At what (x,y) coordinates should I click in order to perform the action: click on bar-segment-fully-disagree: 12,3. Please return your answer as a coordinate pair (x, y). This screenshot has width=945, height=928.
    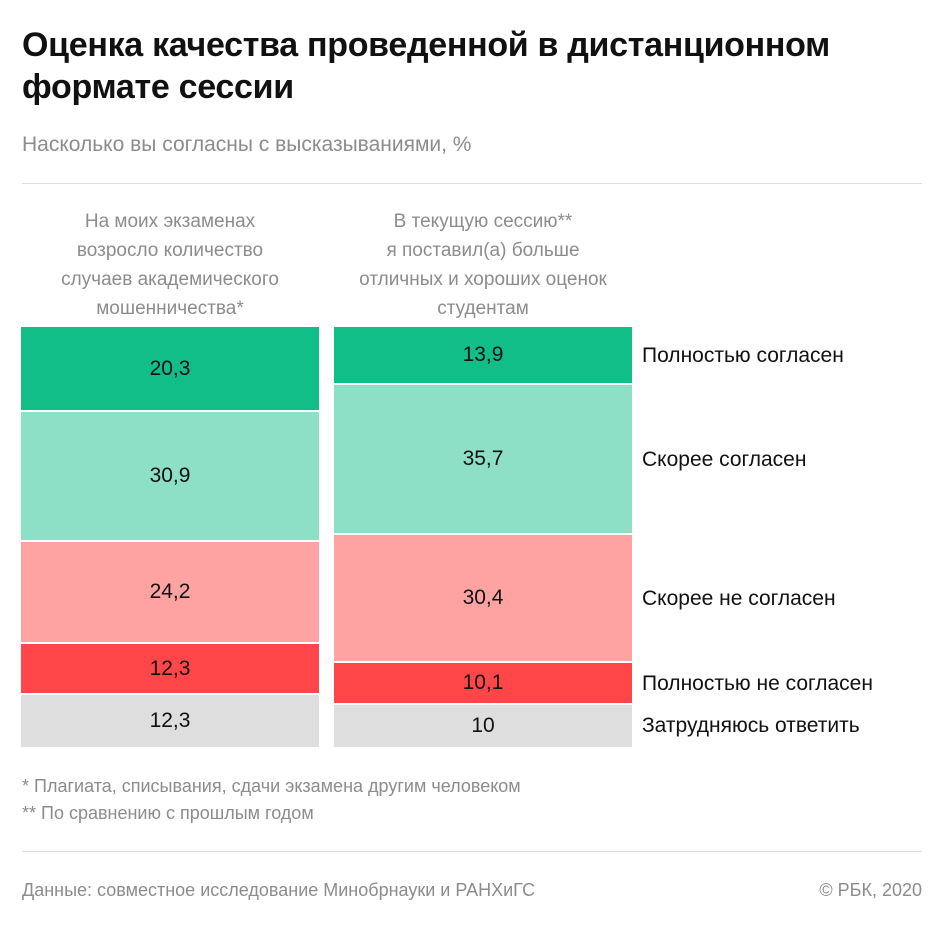
    Looking at the image, I should click on (170, 669).